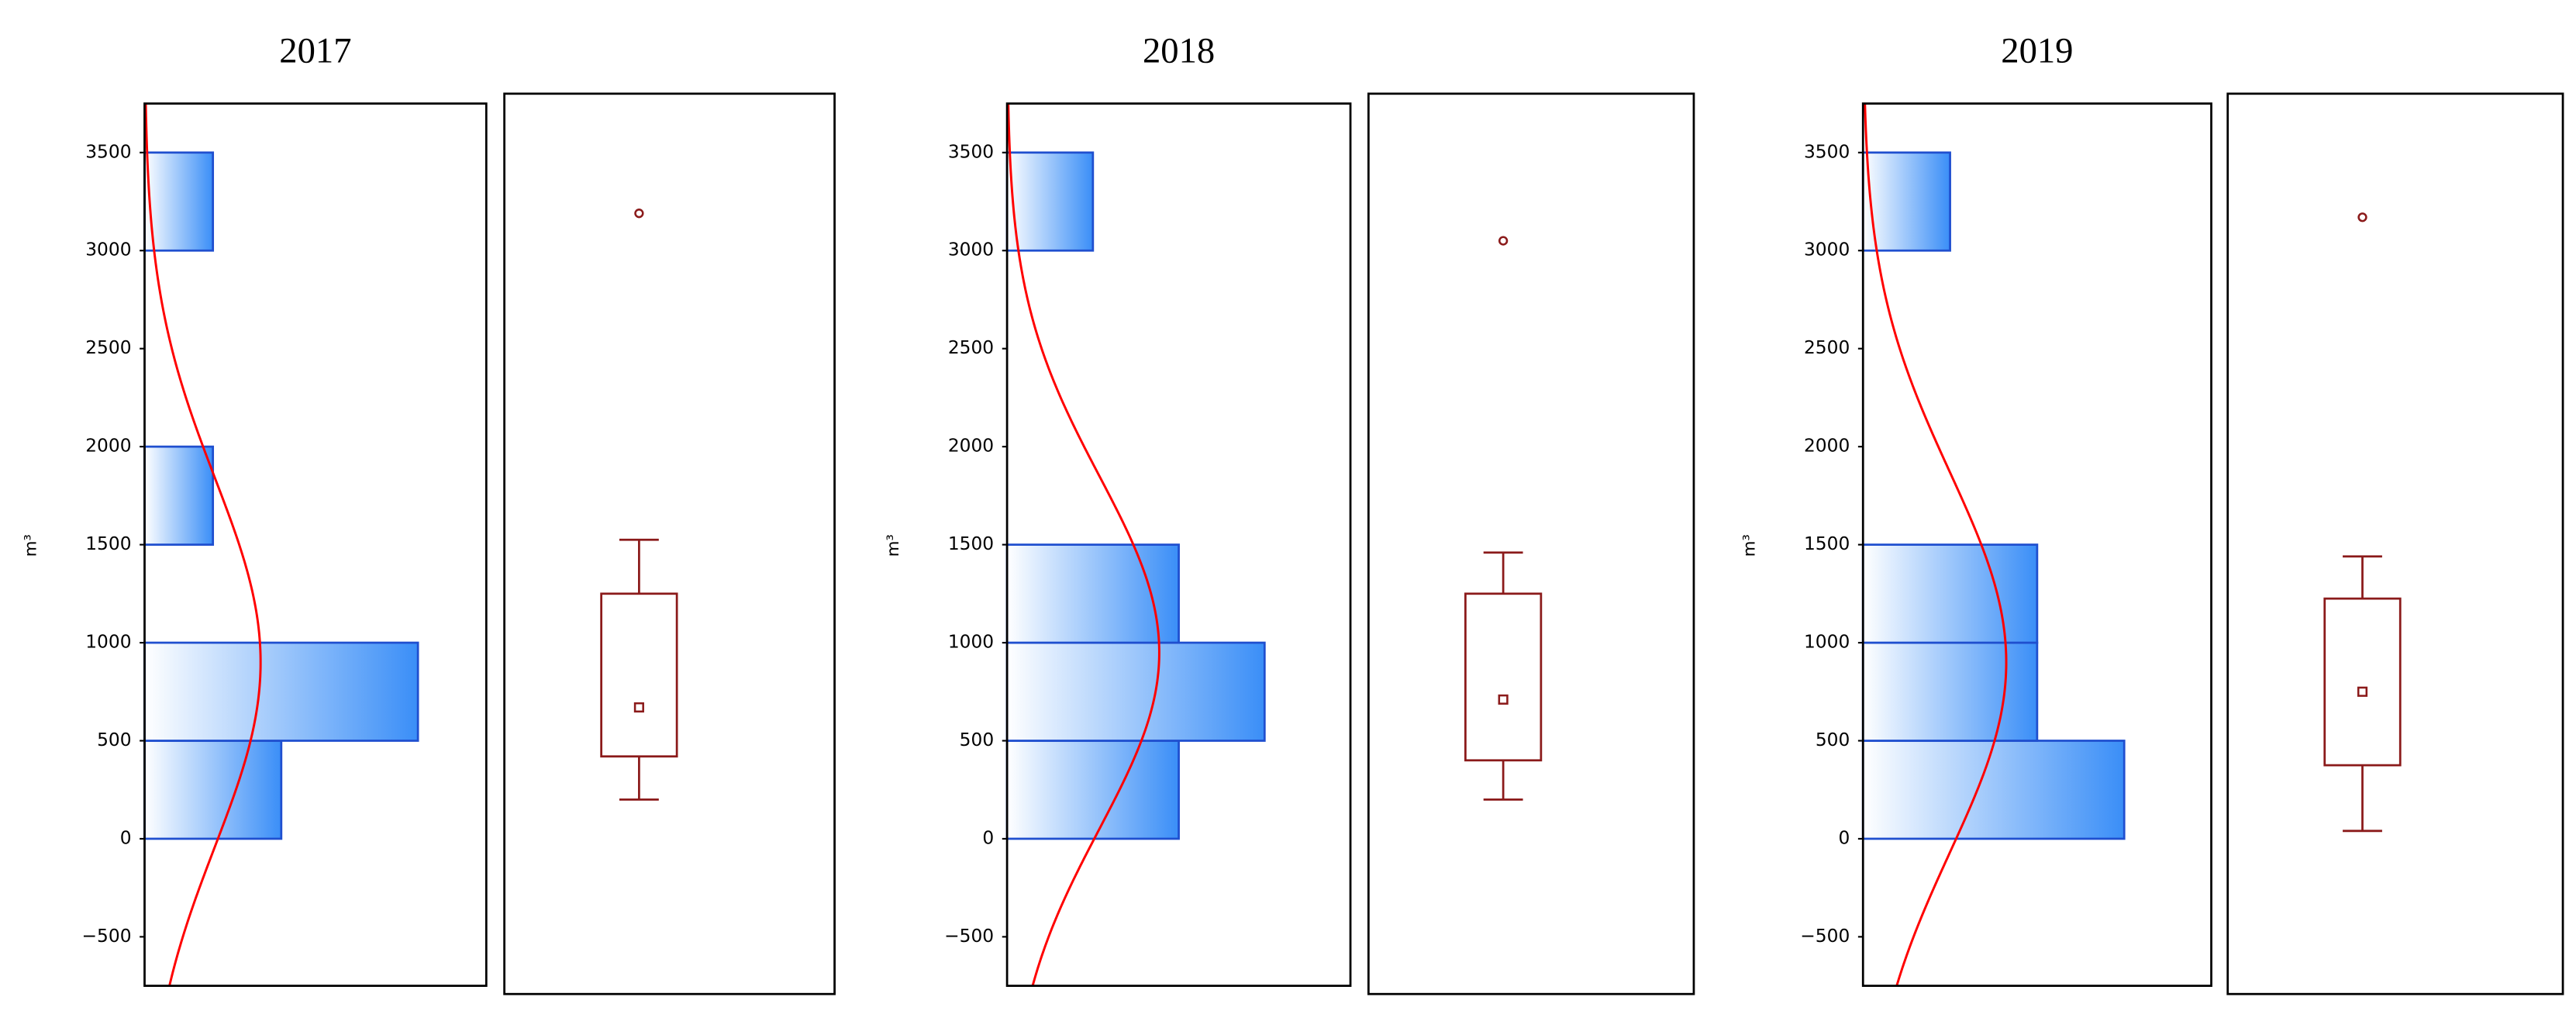  Describe the element at coordinates (315, 51) in the screenshot. I see `chart-title: 2017` at that location.